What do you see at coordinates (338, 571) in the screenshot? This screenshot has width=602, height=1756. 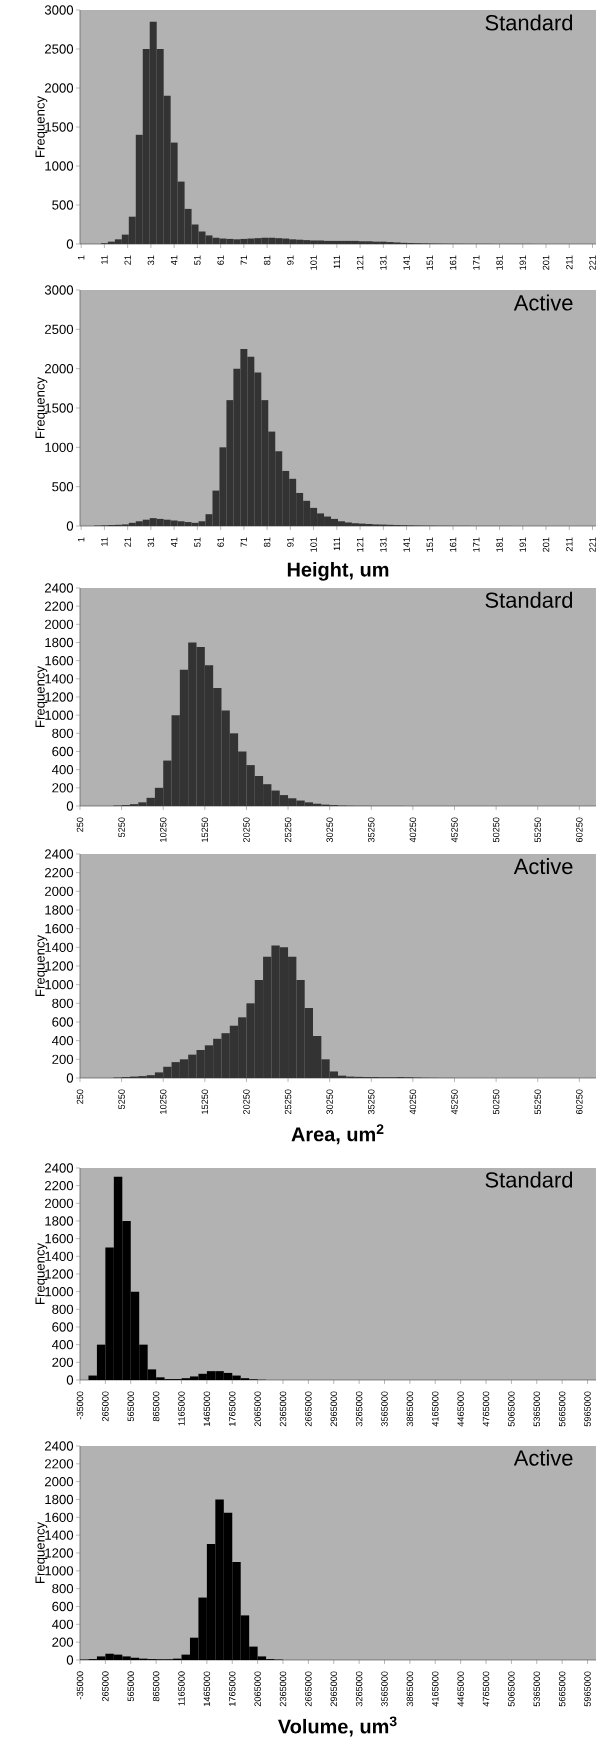 I see `x-axis-title: Height, um` at bounding box center [338, 571].